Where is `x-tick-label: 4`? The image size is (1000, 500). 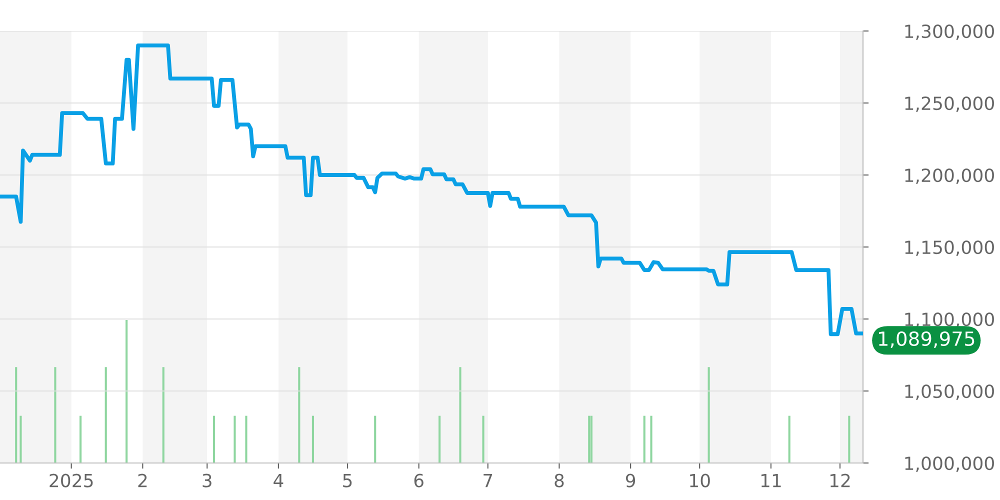
x-tick-label: 4 is located at coordinates (279, 481).